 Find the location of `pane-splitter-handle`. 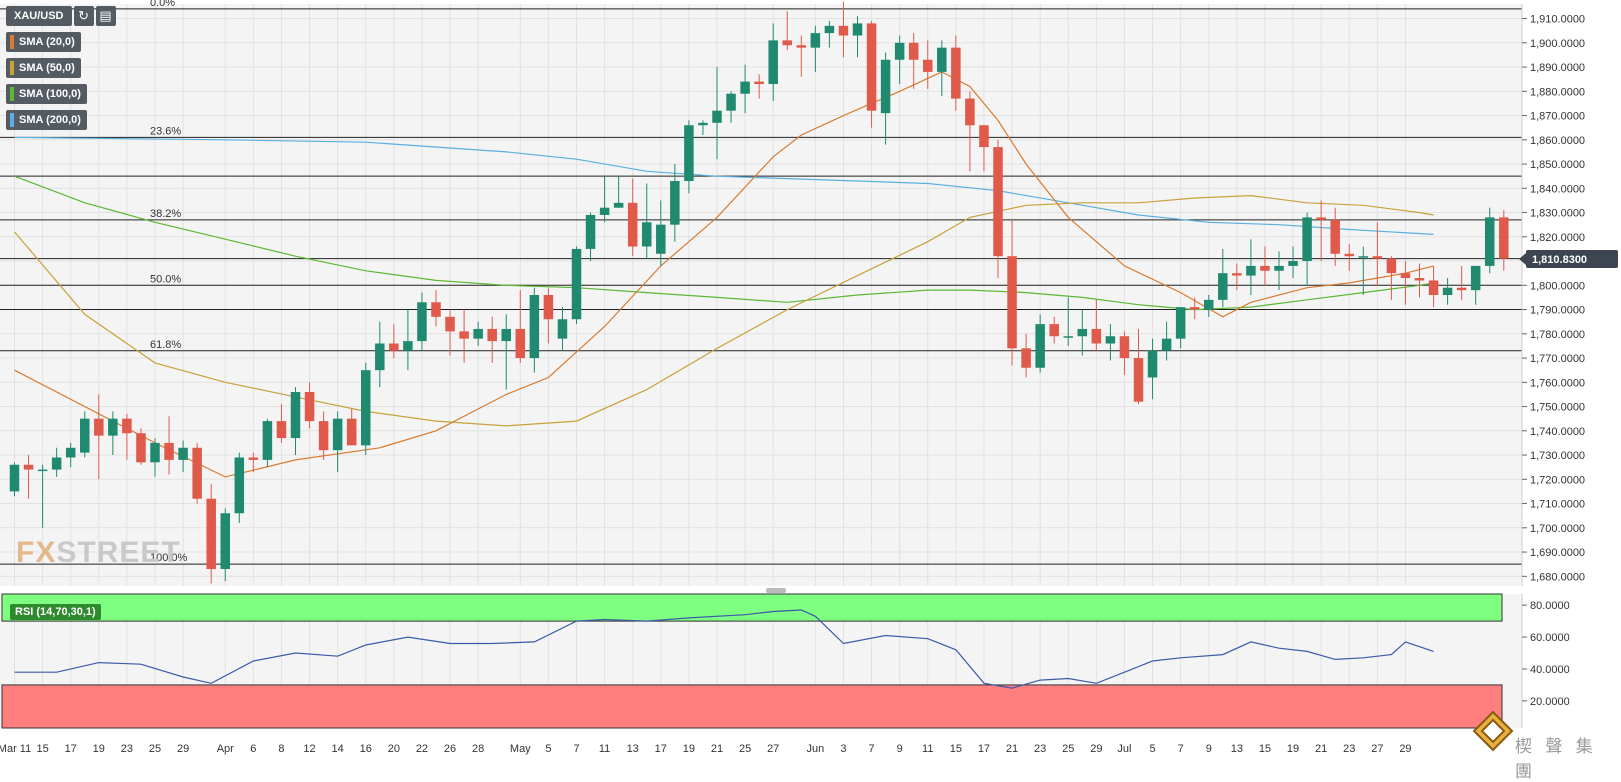

pane-splitter-handle is located at coordinates (776, 590).